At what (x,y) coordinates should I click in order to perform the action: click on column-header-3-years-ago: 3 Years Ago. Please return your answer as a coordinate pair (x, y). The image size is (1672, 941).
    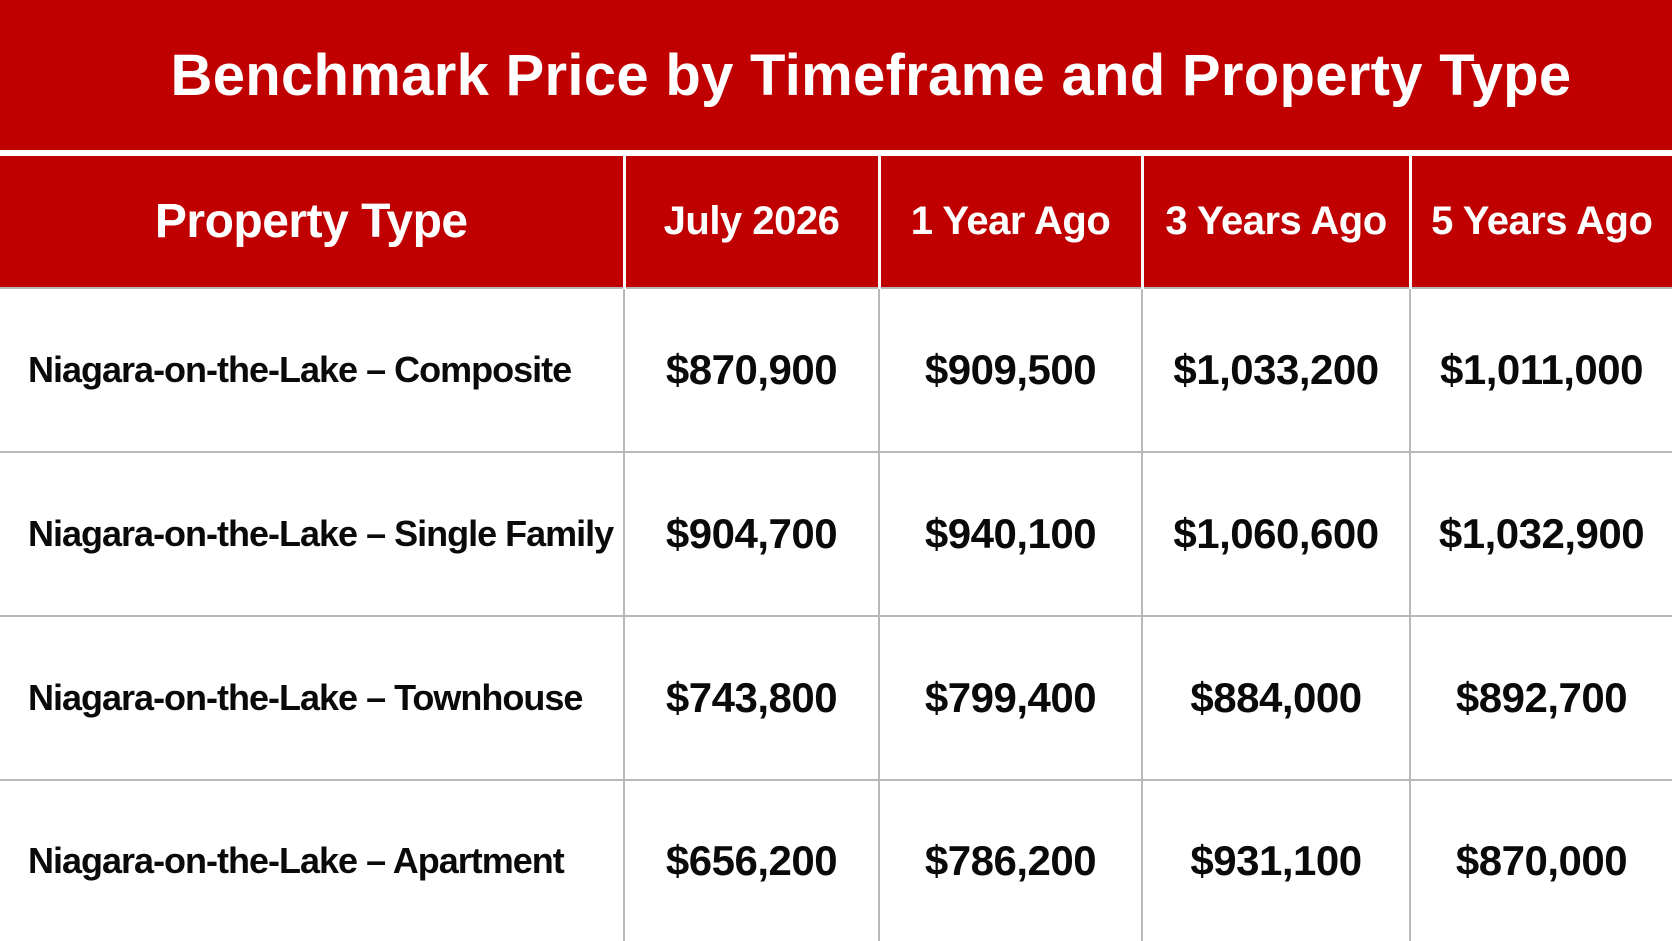
    Looking at the image, I should click on (1276, 222).